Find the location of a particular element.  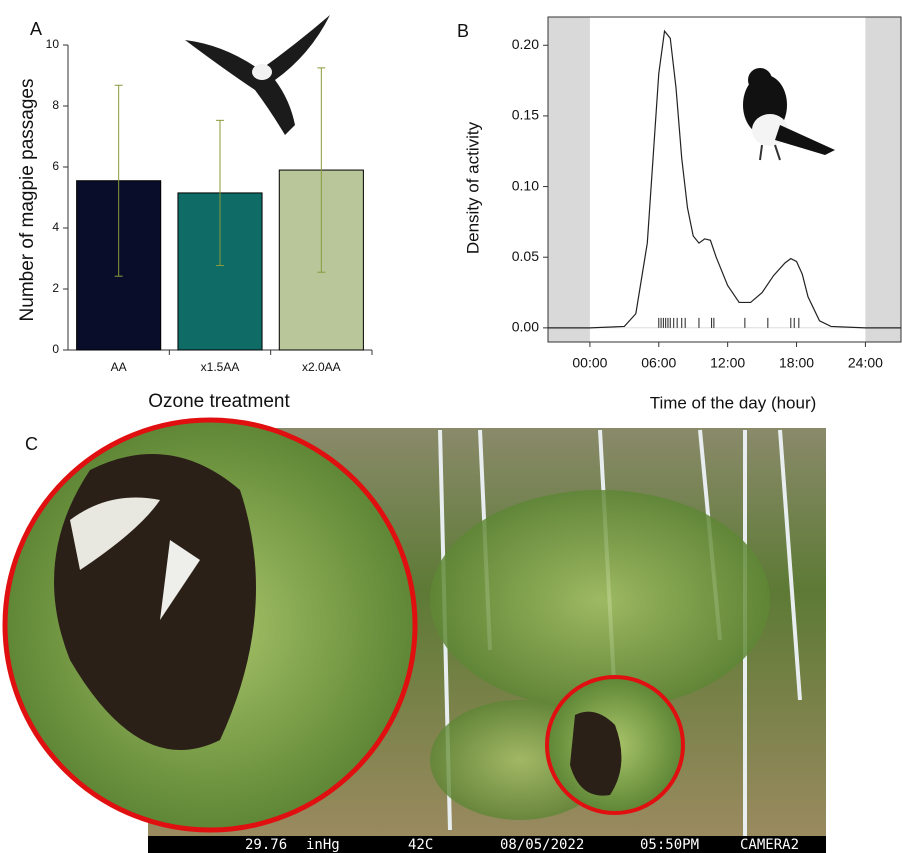

y-tick-label: 0.00 is located at coordinates (525, 327).